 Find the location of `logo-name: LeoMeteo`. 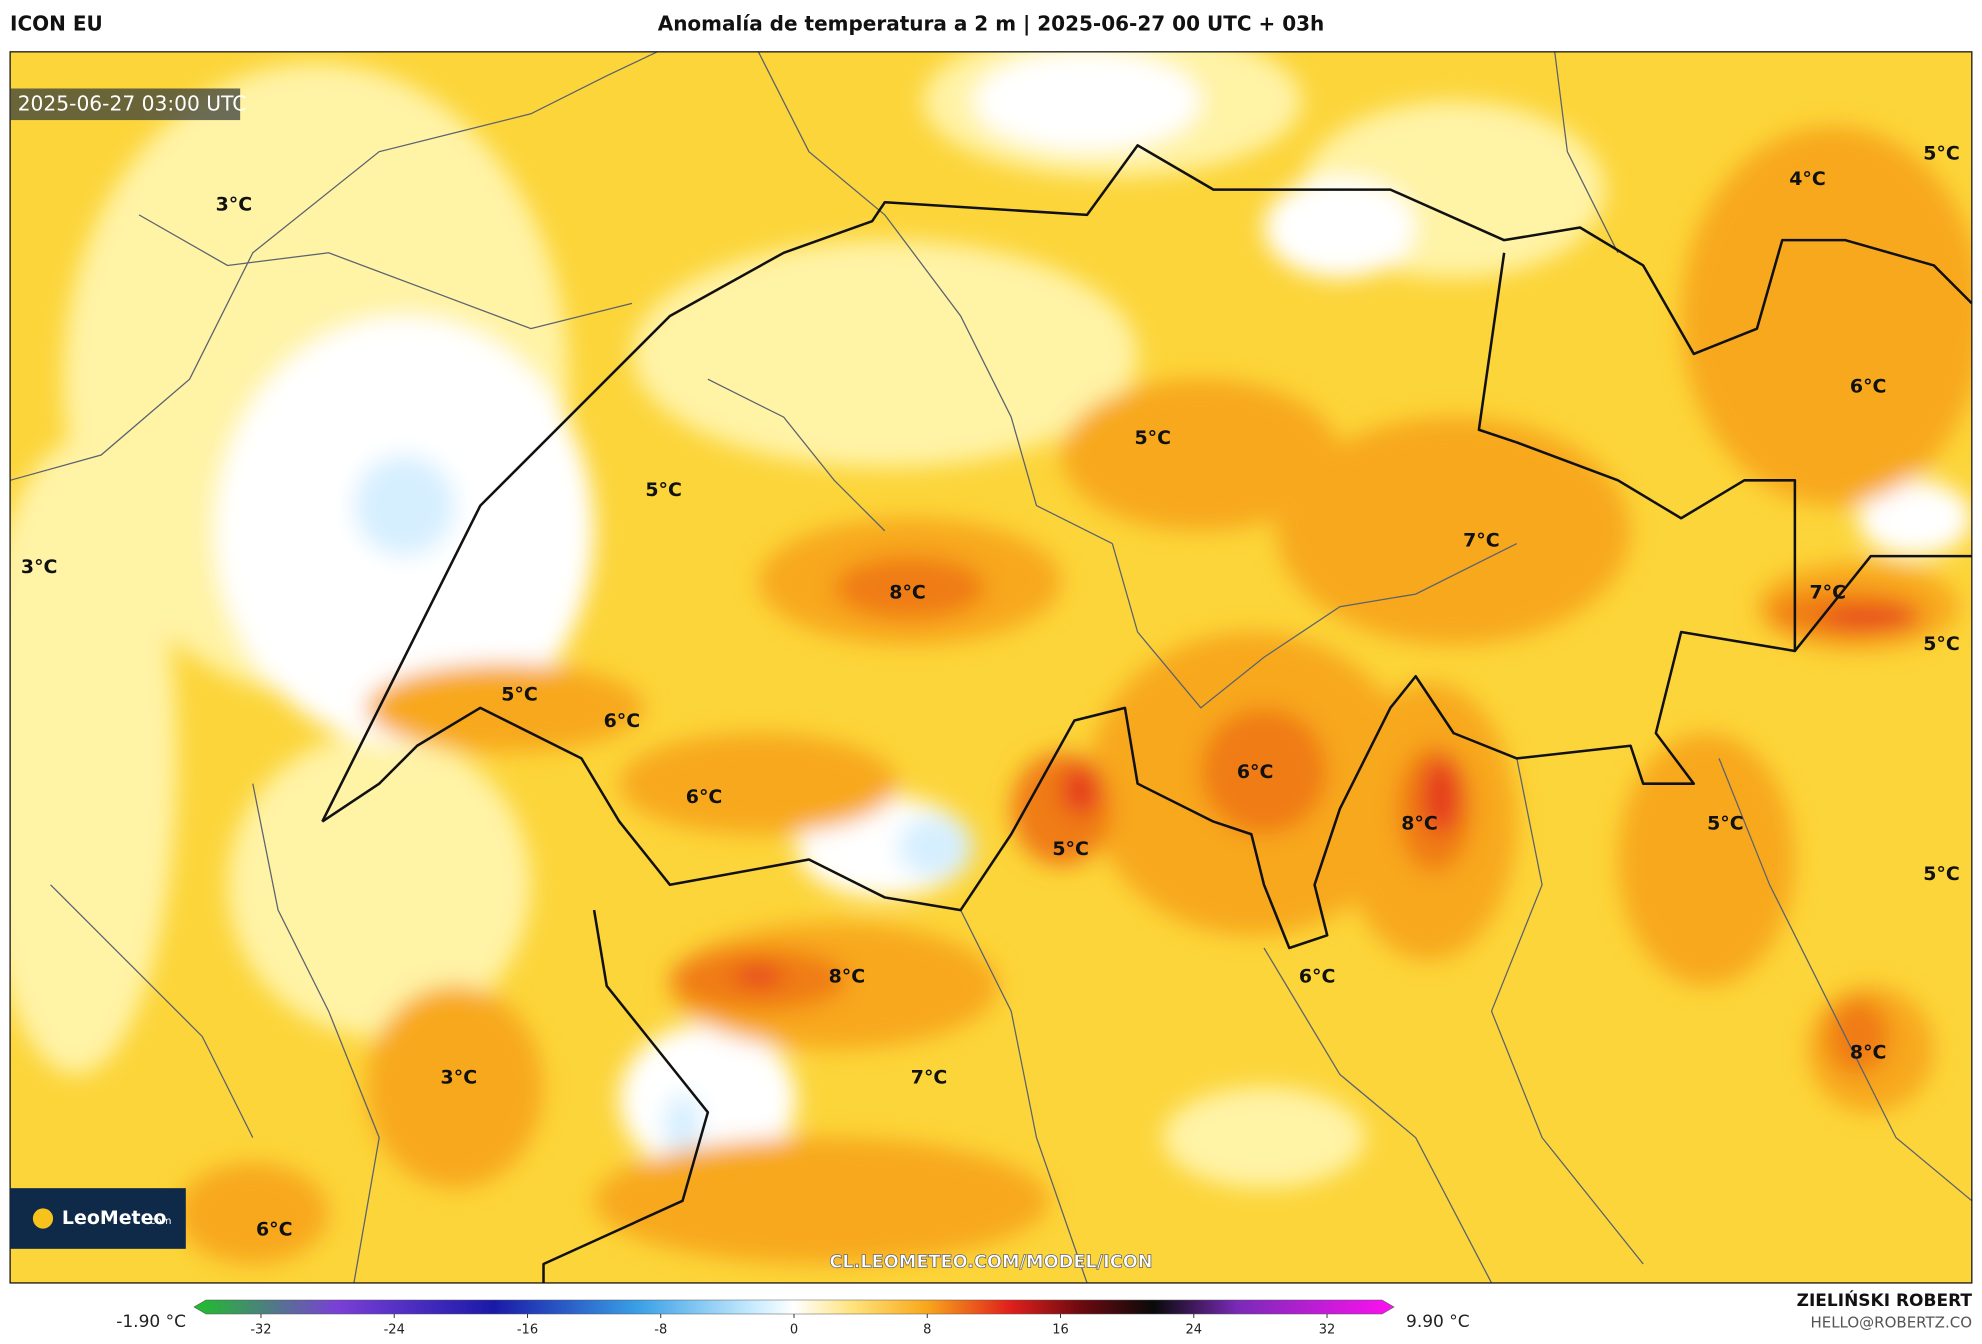

logo-name: LeoMeteo is located at coordinates (114, 1218).